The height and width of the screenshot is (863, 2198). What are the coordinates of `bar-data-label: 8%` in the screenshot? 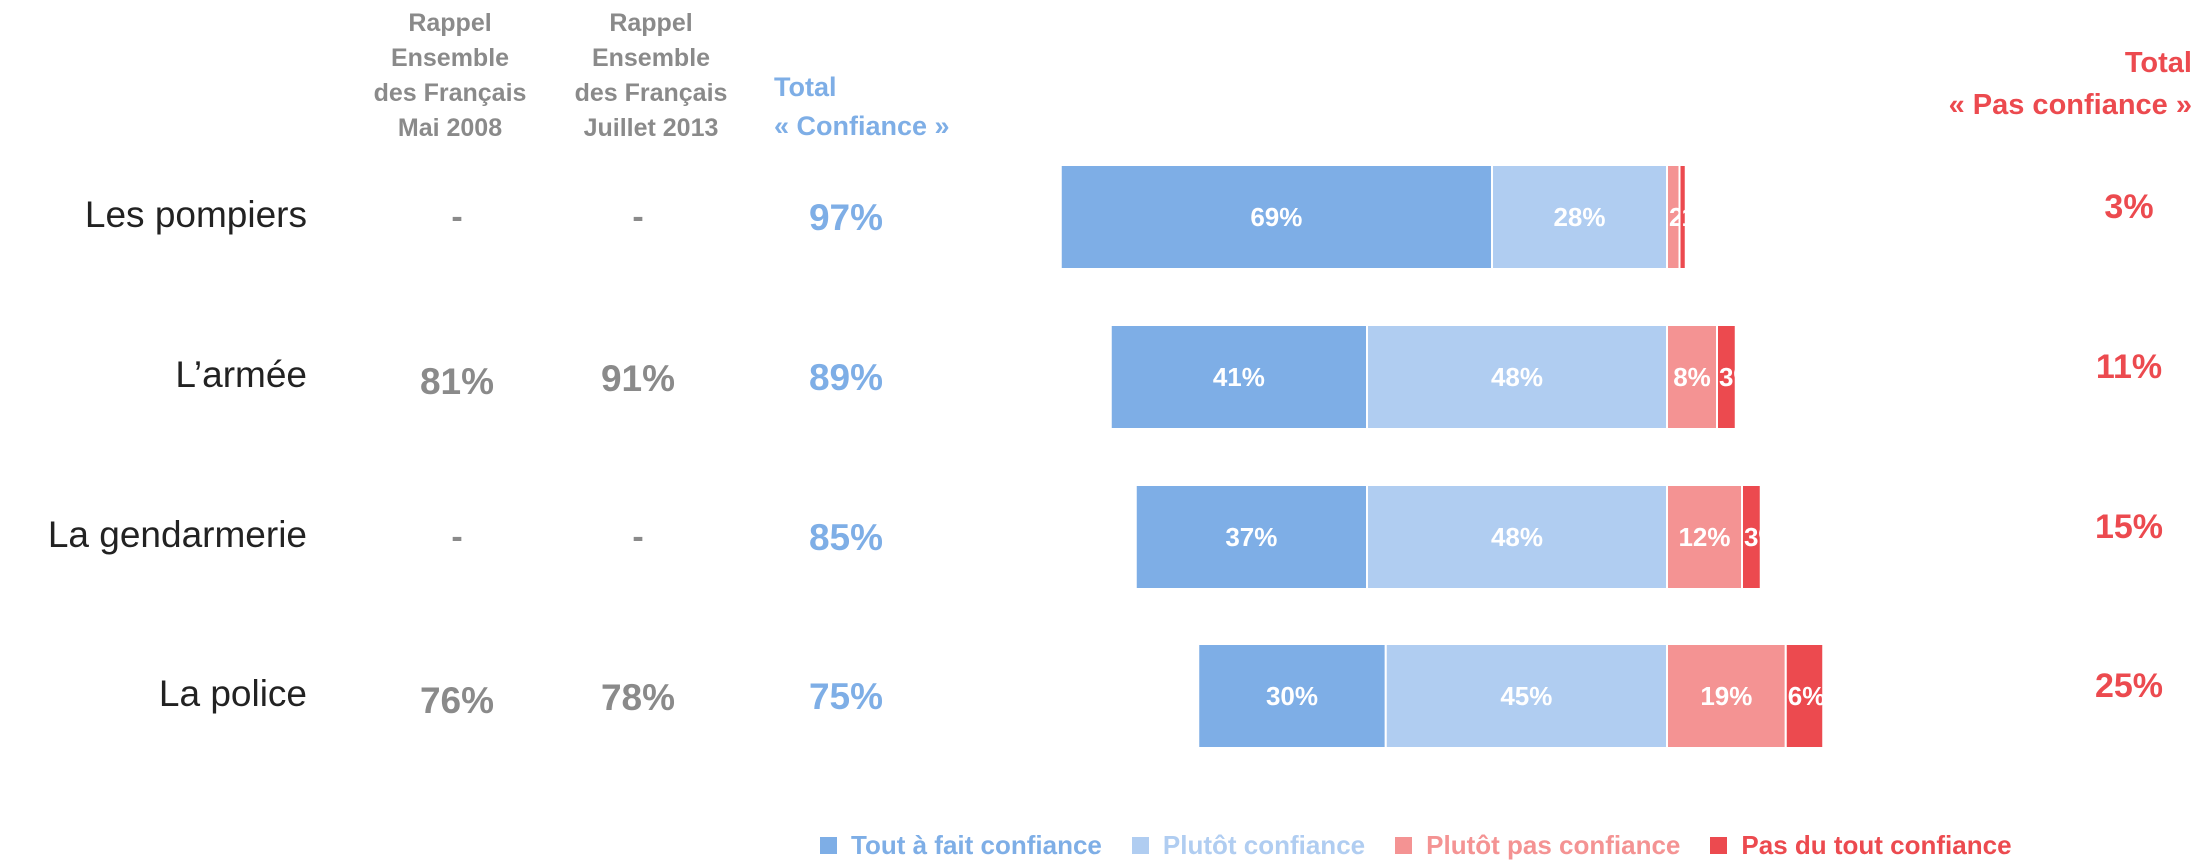 It's located at (1692, 377).